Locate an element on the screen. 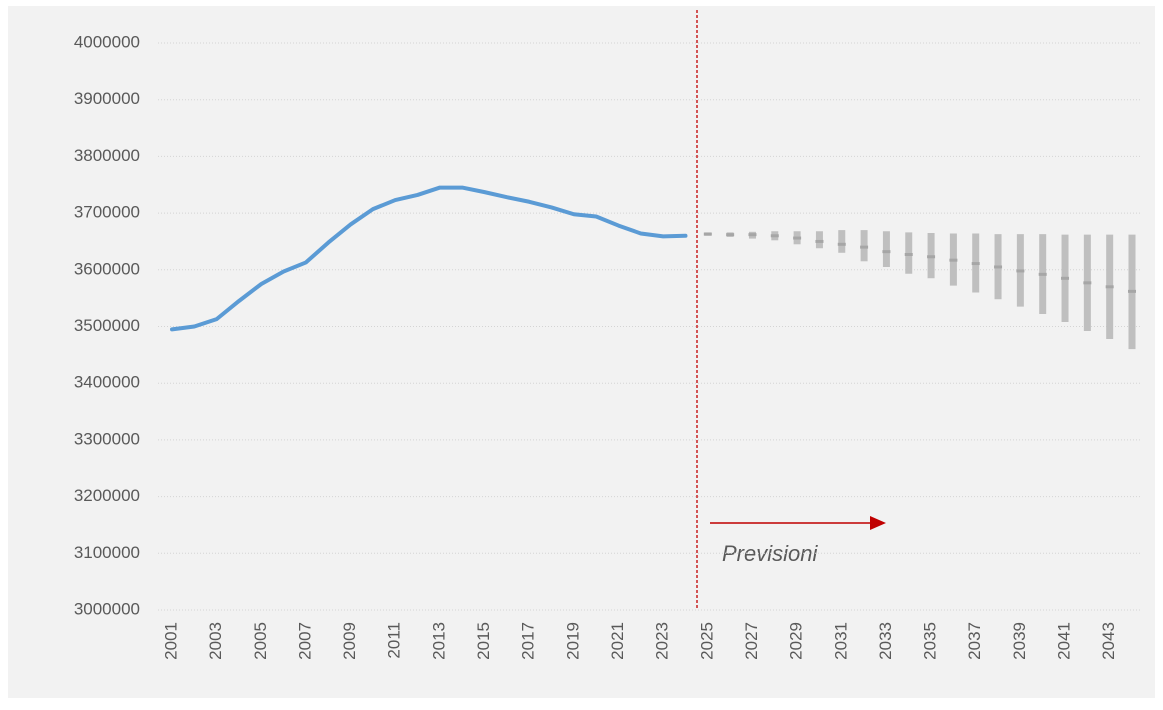  x-tick-label: 2033 is located at coordinates (885, 641).